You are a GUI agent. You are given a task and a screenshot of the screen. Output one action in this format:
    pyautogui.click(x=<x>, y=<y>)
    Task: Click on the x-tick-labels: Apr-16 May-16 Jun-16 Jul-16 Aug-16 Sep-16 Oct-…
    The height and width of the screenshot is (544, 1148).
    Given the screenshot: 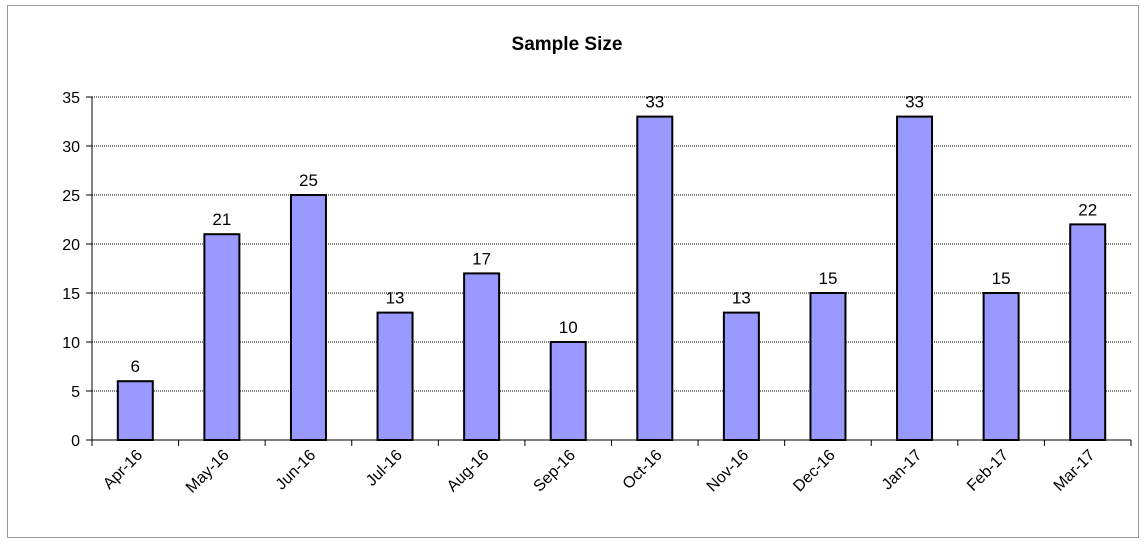 What is the action you would take?
    pyautogui.click(x=599, y=472)
    